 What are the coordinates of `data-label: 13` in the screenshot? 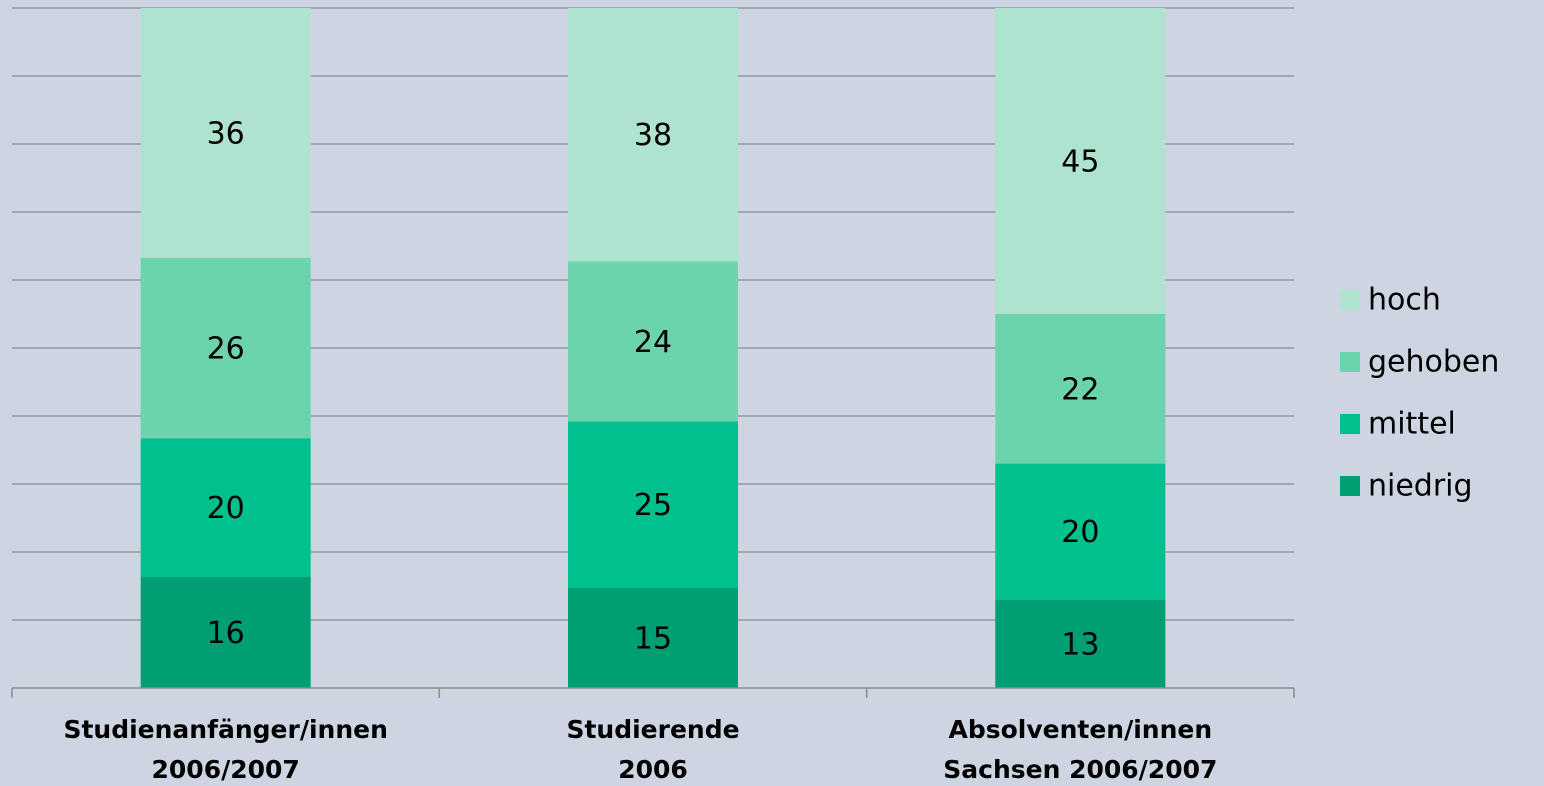 It's located at (1080, 644).